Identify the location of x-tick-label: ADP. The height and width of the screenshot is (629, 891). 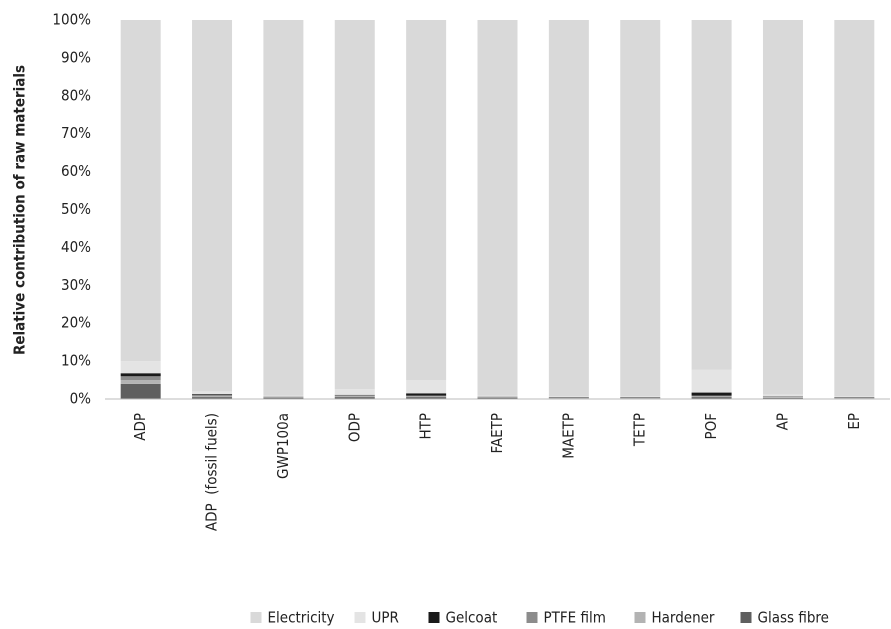
(140, 427).